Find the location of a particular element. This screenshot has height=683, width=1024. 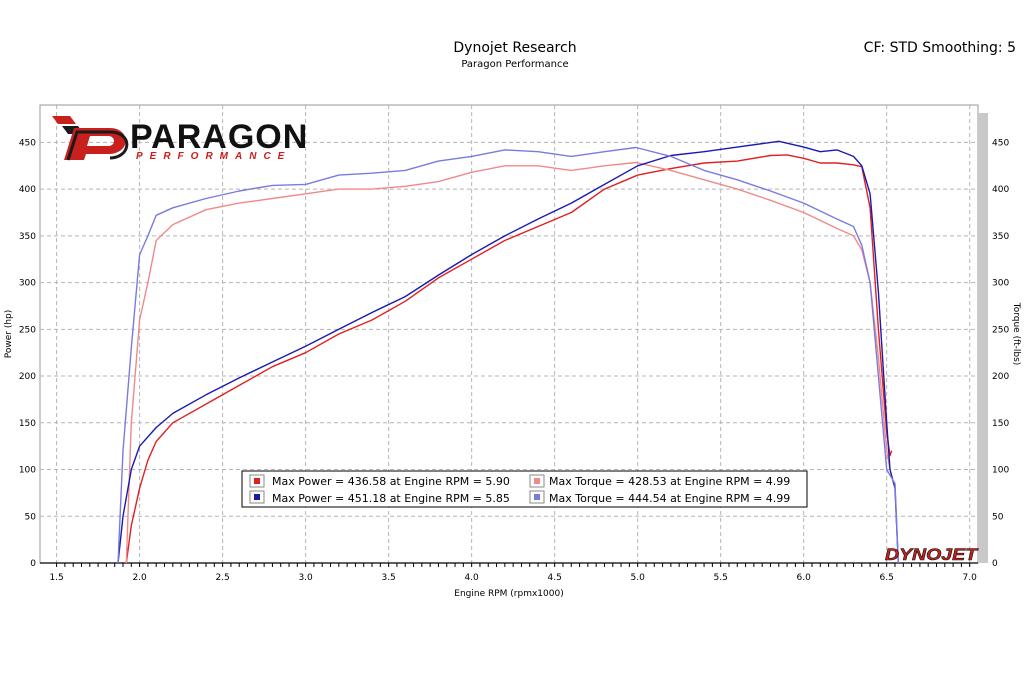

y-tick-label-right: 200 is located at coordinates (1000, 377).